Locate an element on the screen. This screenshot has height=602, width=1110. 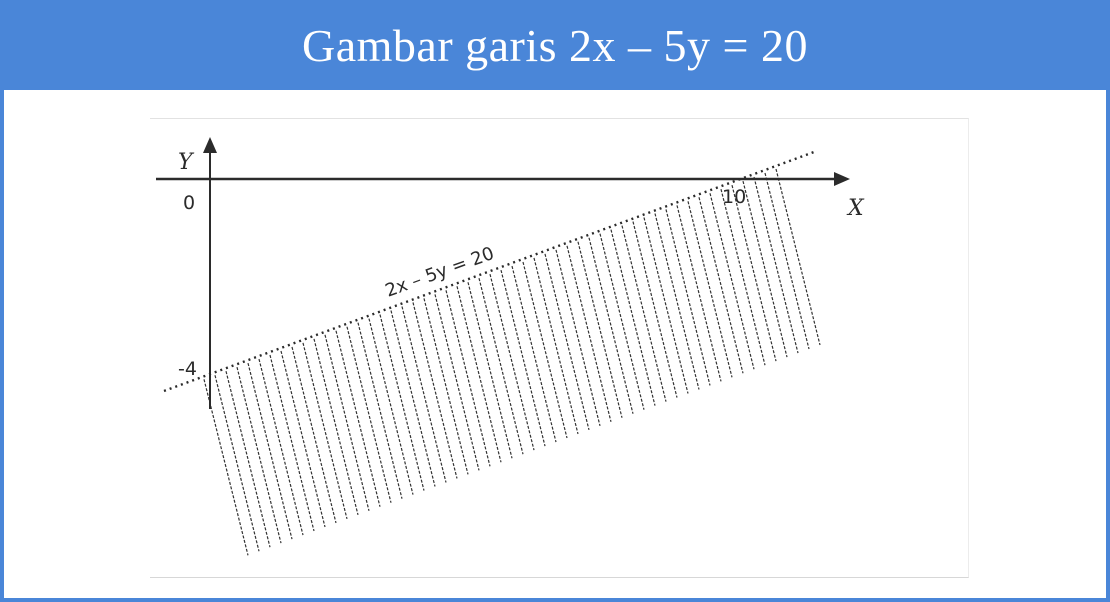
slide-title: Gambar garis 2x – 5y = 20 is located at coordinates (554, 45).